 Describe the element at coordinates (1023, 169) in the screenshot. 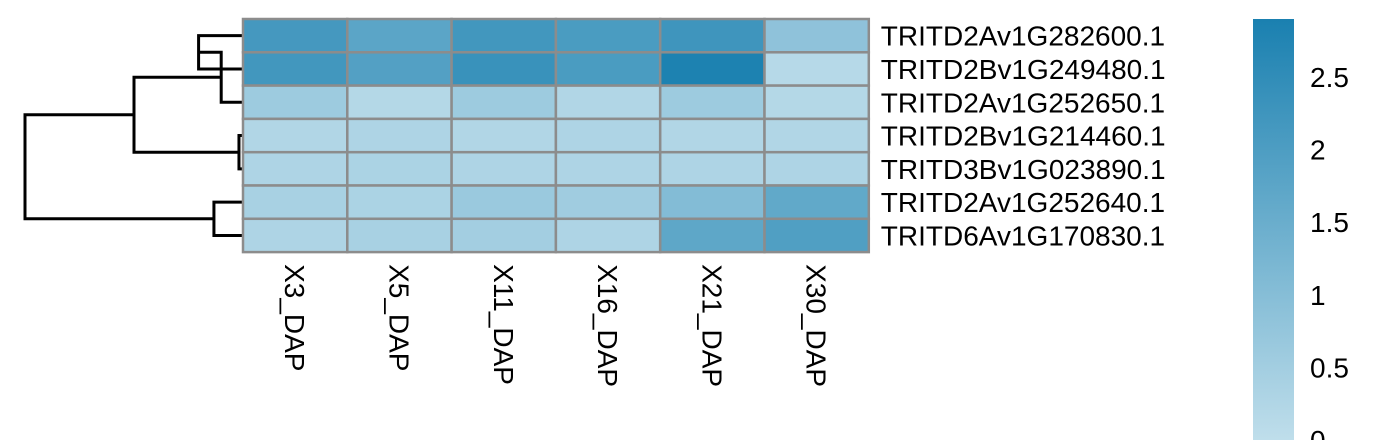

I see `row-label: TRITD3Bv1G023890.1` at that location.